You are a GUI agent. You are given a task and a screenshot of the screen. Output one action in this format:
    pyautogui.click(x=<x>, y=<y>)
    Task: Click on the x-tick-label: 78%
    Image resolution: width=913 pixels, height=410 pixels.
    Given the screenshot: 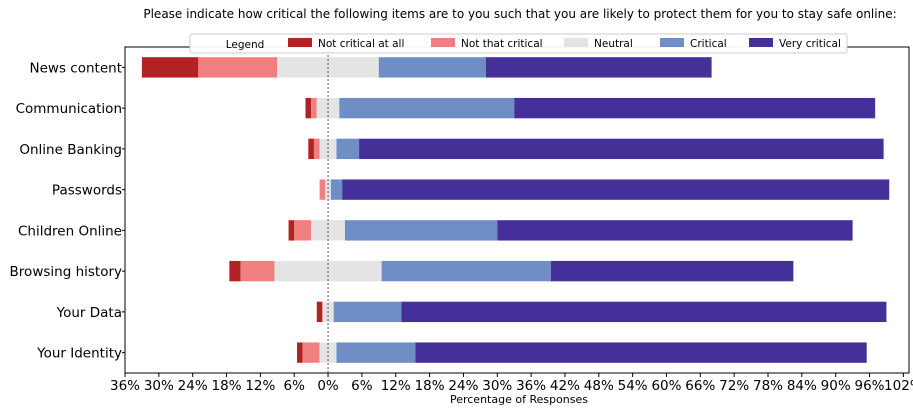 What is the action you would take?
    pyautogui.click(x=768, y=386)
    